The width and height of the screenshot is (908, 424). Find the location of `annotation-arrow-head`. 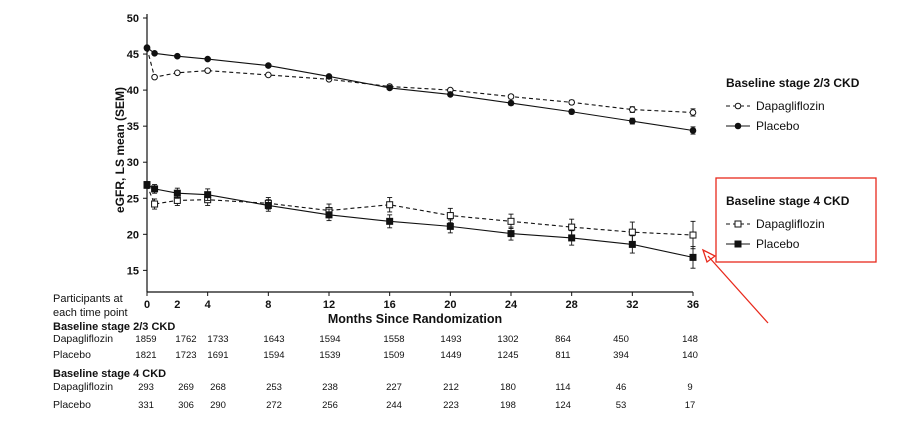

annotation-arrow-head is located at coordinates (709, 256).